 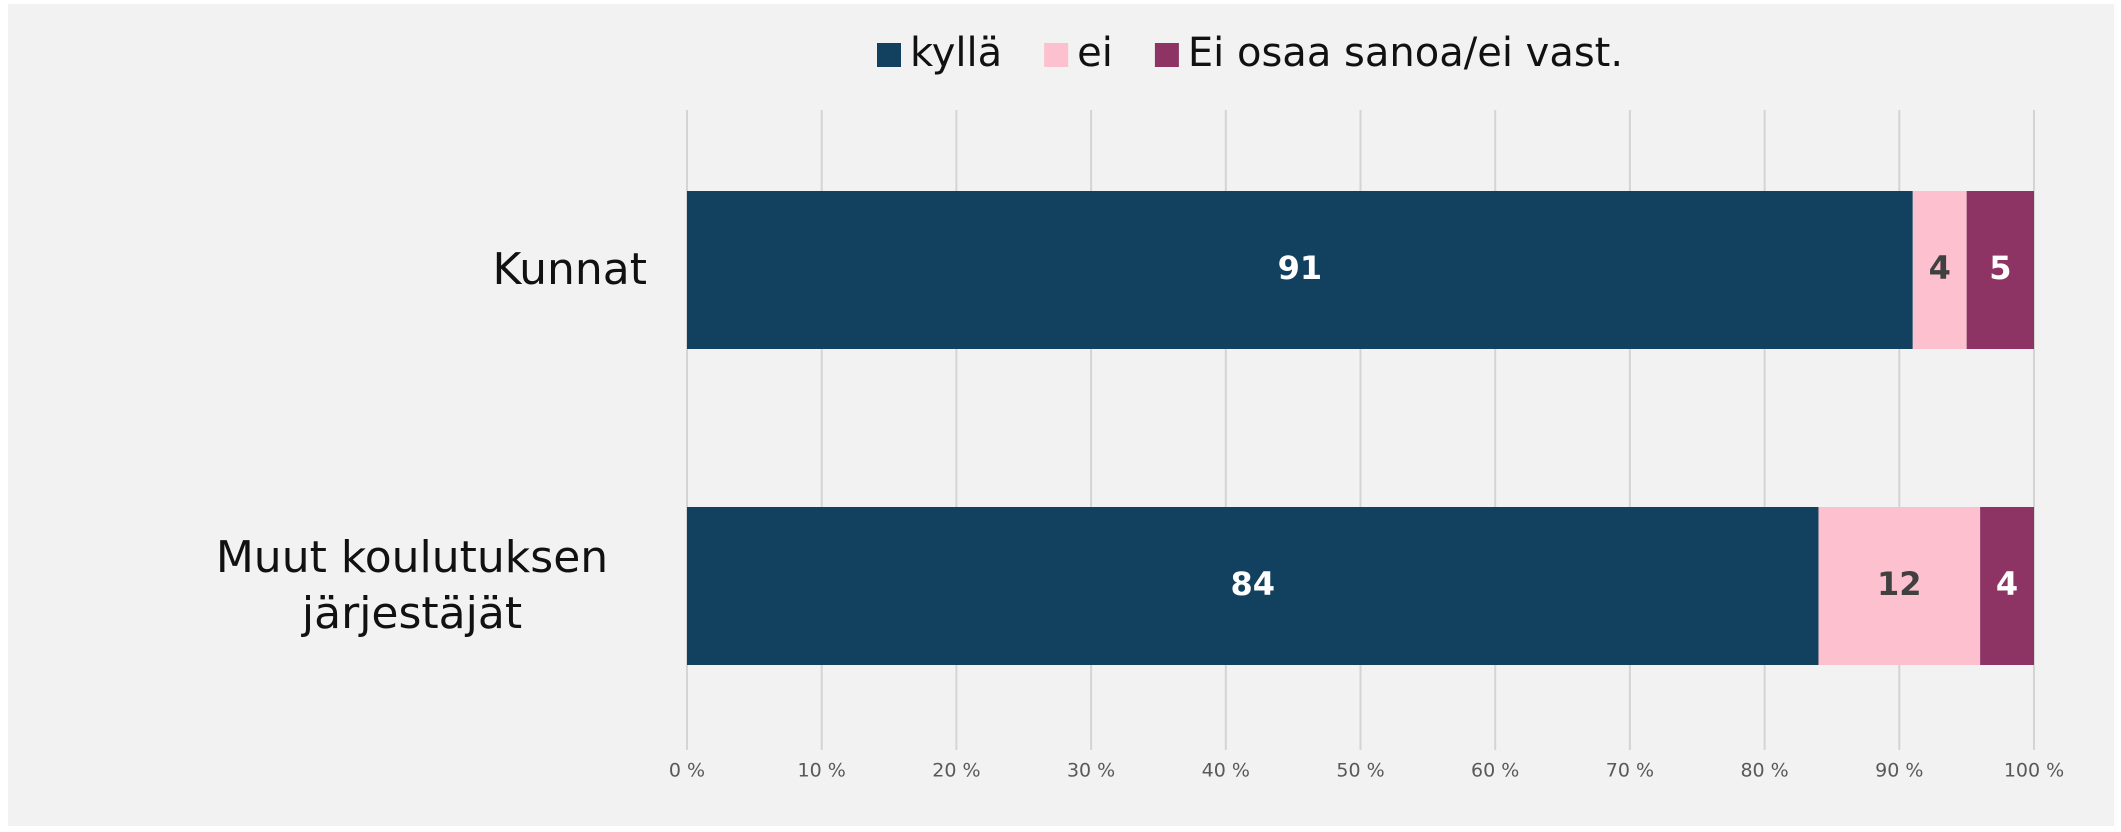 What do you see at coordinates (1091, 771) in the screenshot?
I see `x-tick-label: 30 %` at bounding box center [1091, 771].